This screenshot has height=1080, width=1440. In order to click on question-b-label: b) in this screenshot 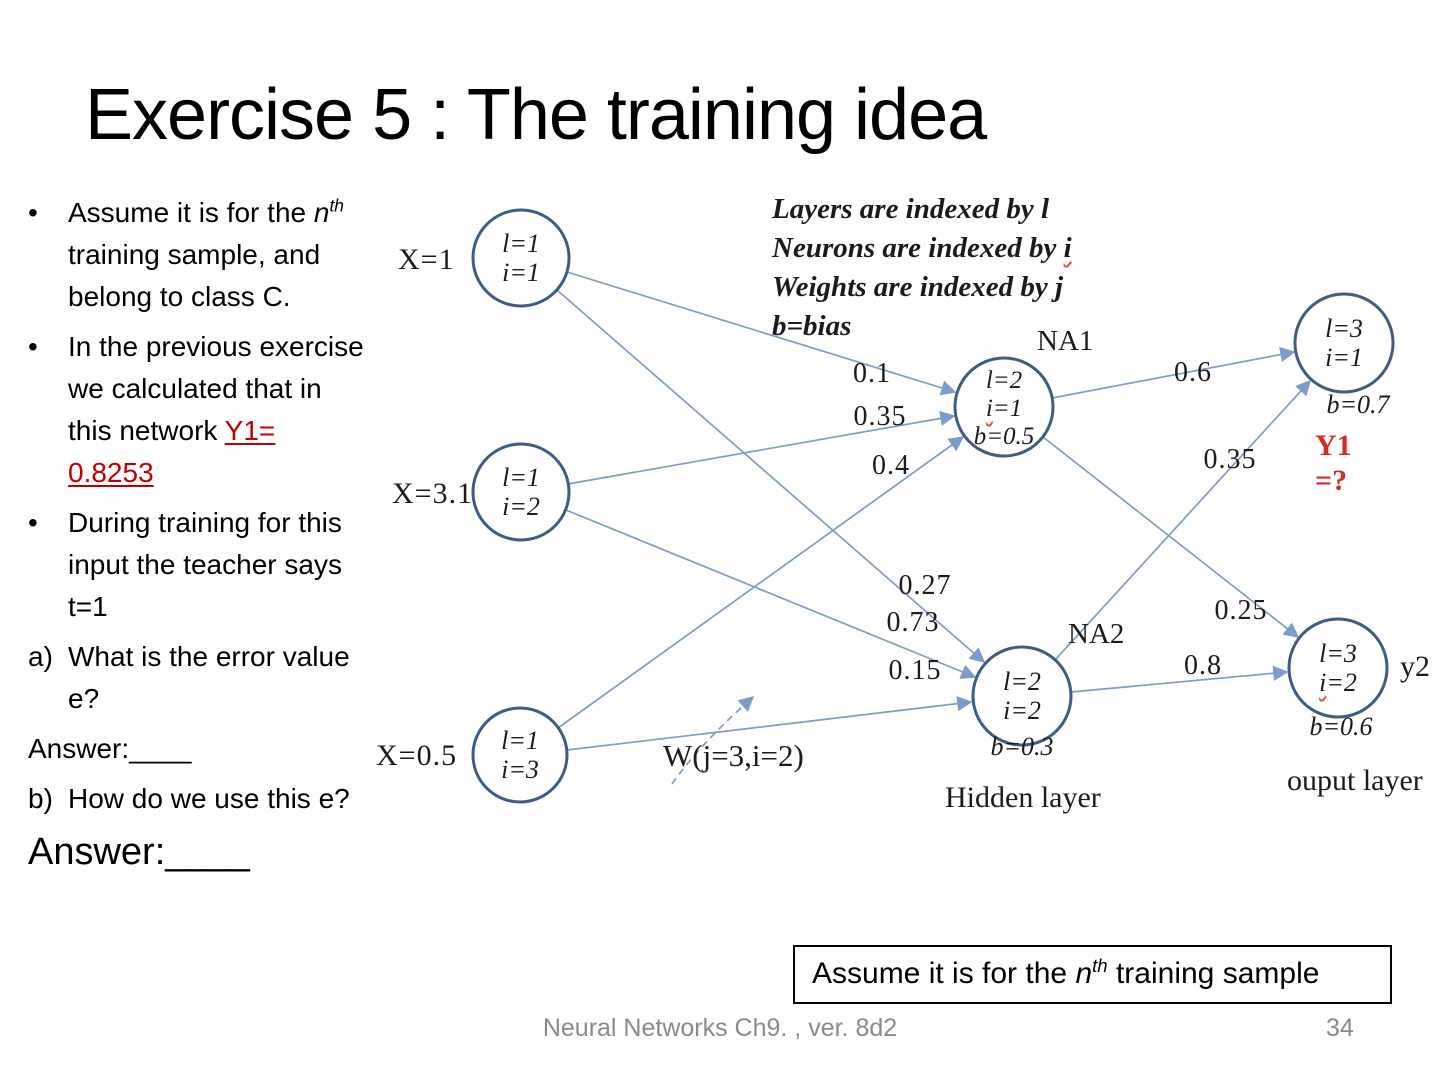, I will do `click(40, 798)`.